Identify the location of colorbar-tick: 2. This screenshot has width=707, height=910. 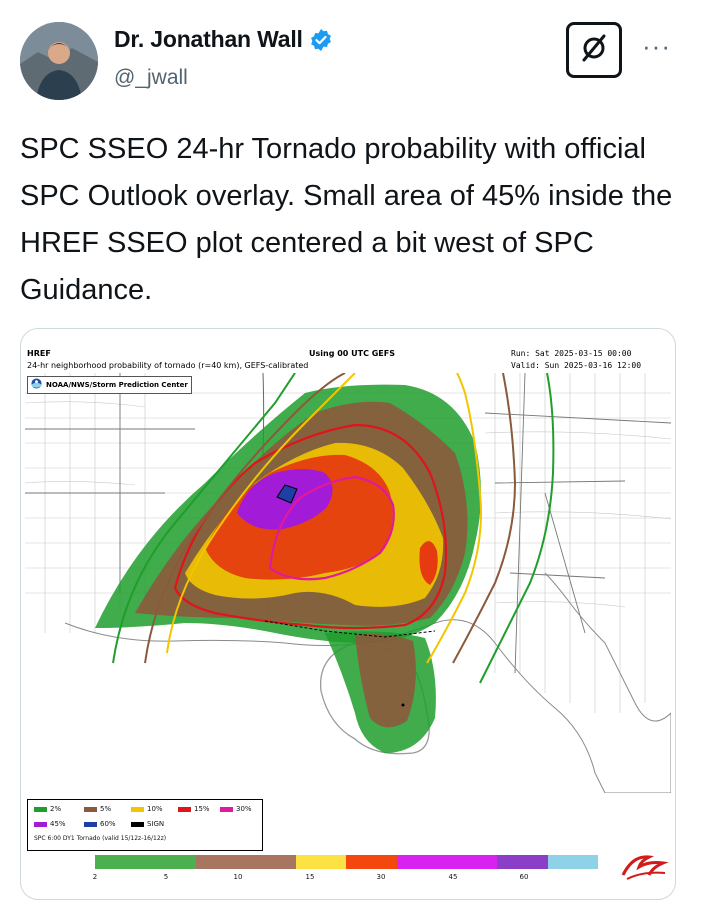
(95, 877).